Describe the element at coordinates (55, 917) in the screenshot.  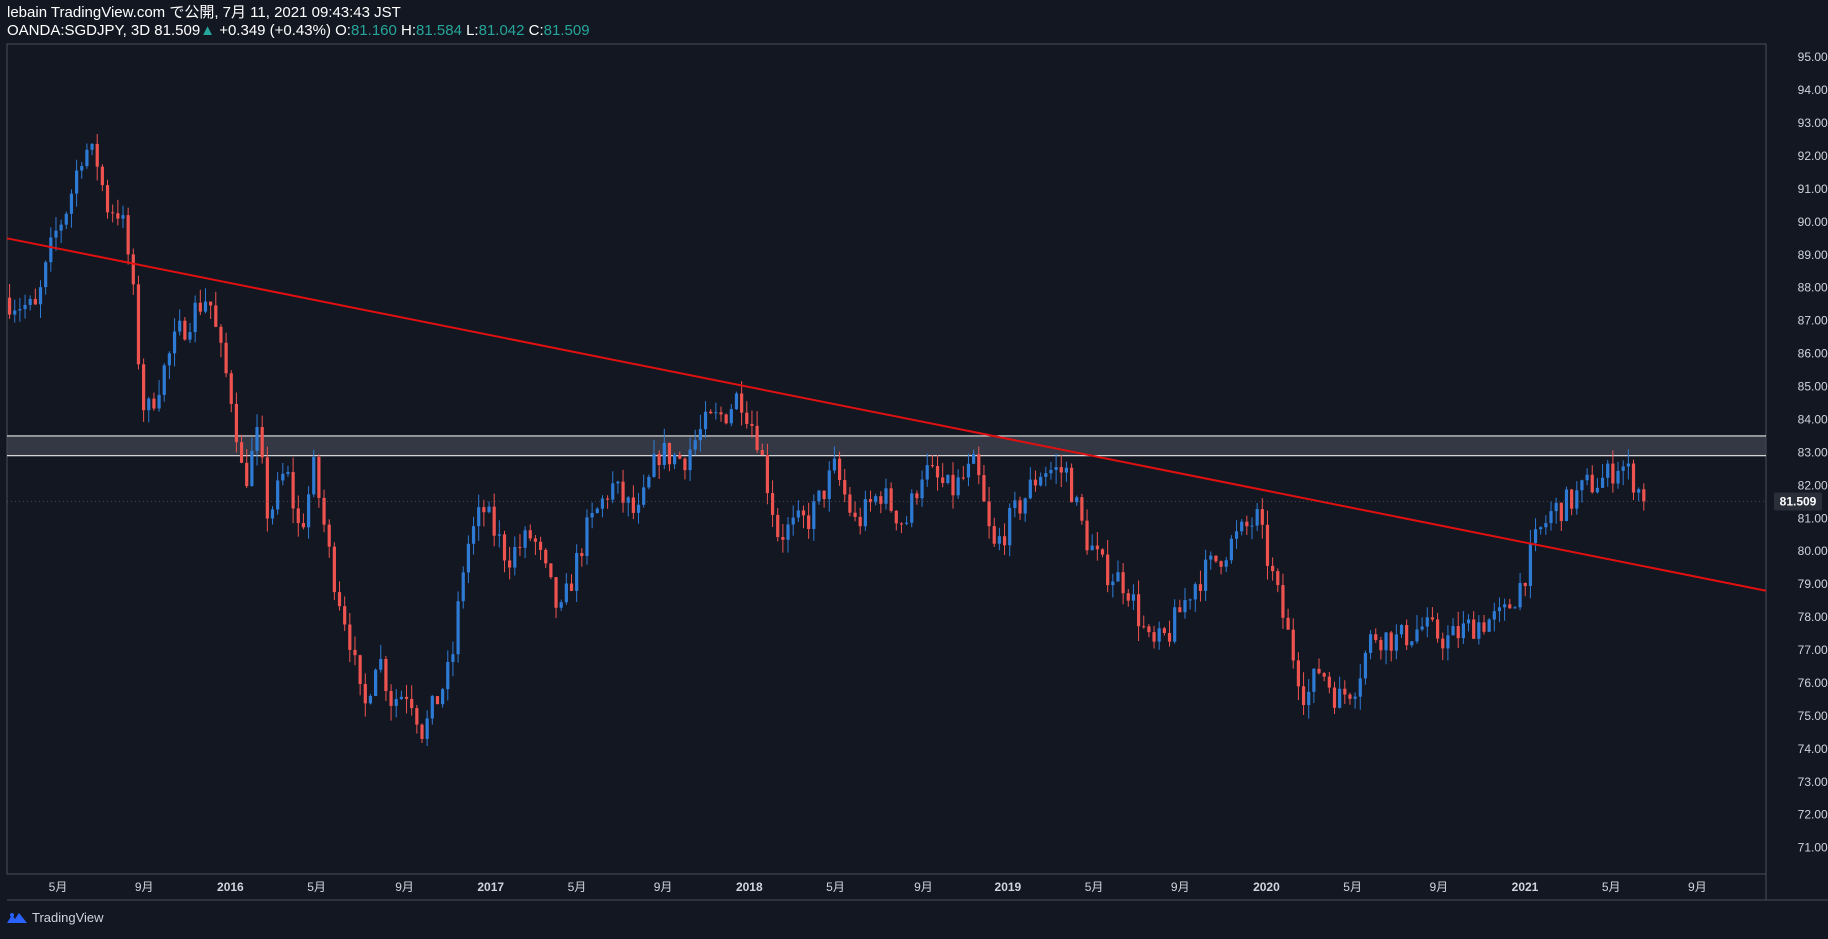
I see `footer-branding: TradingView` at that location.